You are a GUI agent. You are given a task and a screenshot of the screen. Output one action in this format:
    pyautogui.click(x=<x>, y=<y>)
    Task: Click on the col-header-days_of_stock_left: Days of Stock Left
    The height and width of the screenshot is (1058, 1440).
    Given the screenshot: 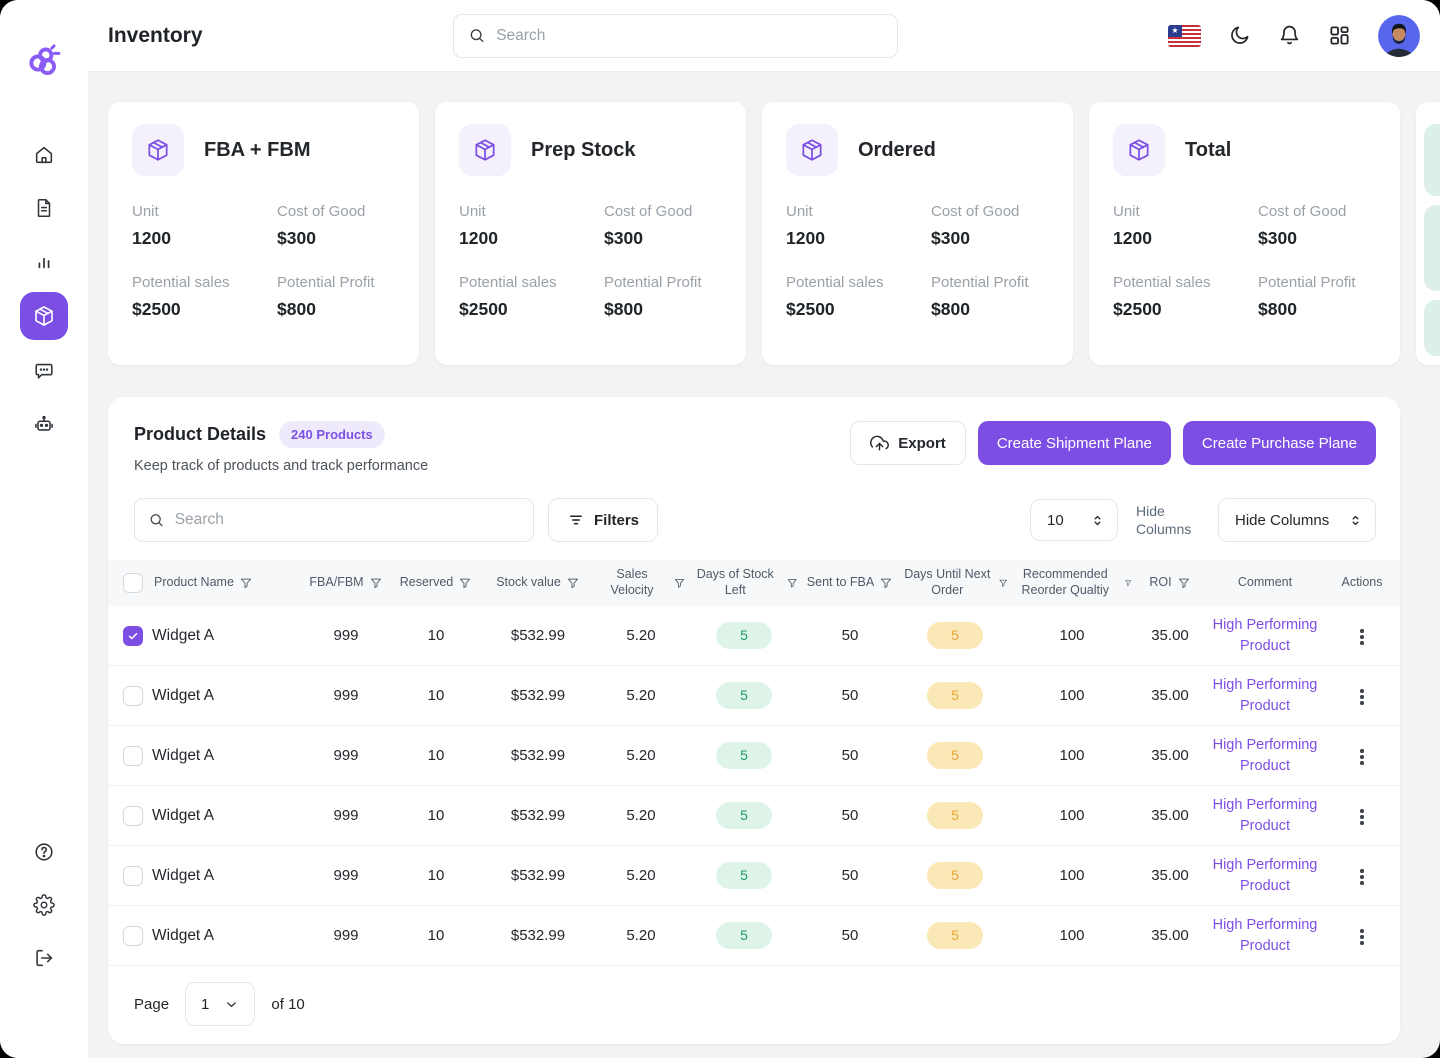 What is the action you would take?
    pyautogui.click(x=744, y=582)
    